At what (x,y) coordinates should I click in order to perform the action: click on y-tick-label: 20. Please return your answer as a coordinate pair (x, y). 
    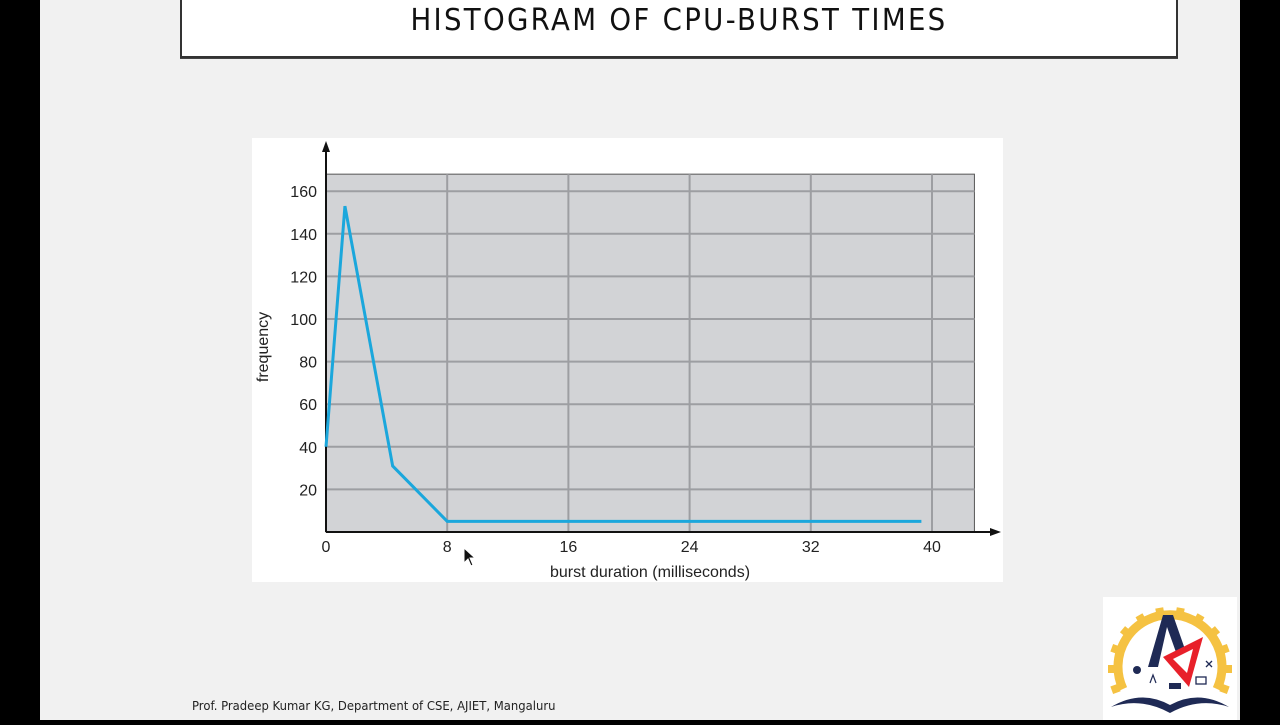
    Looking at the image, I should click on (308, 490).